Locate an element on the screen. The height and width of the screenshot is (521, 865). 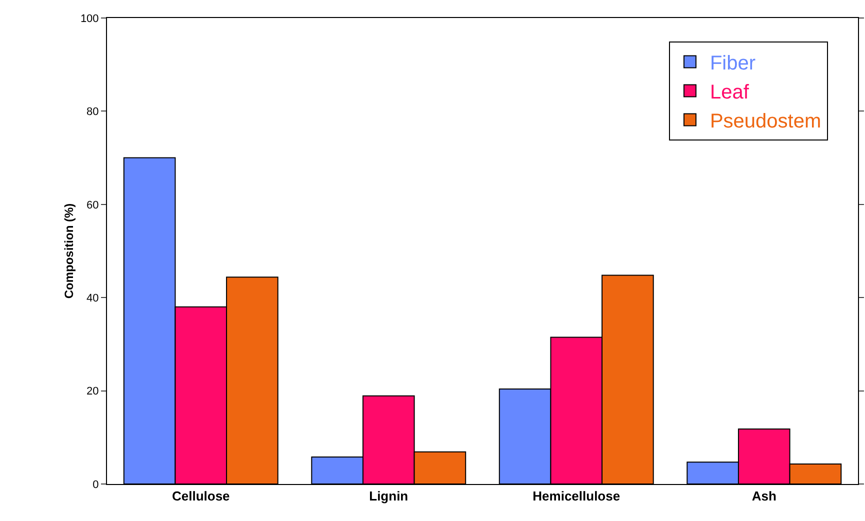
y-tick-label: 40 is located at coordinates (92, 298).